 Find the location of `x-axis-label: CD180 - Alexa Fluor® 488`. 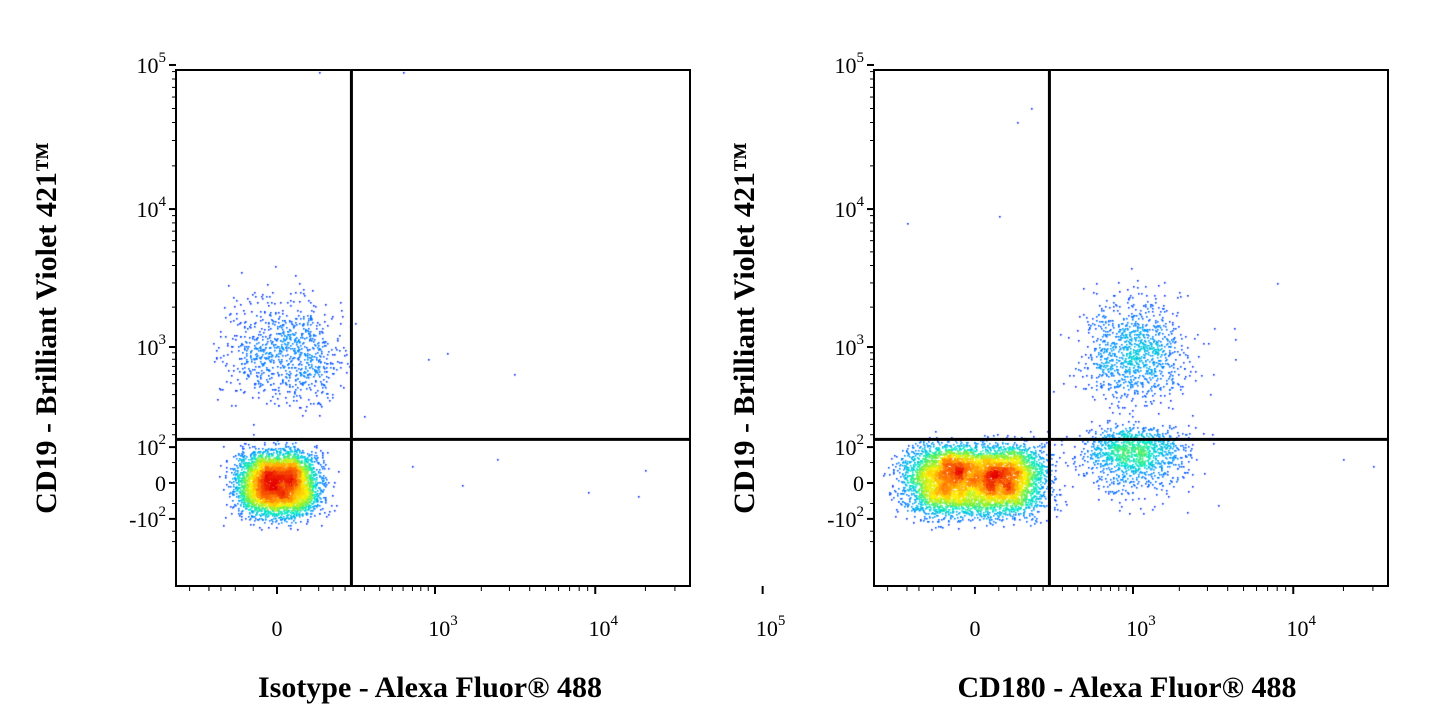

x-axis-label: CD180 - Alexa Fluor® 488 is located at coordinates (1126, 687).